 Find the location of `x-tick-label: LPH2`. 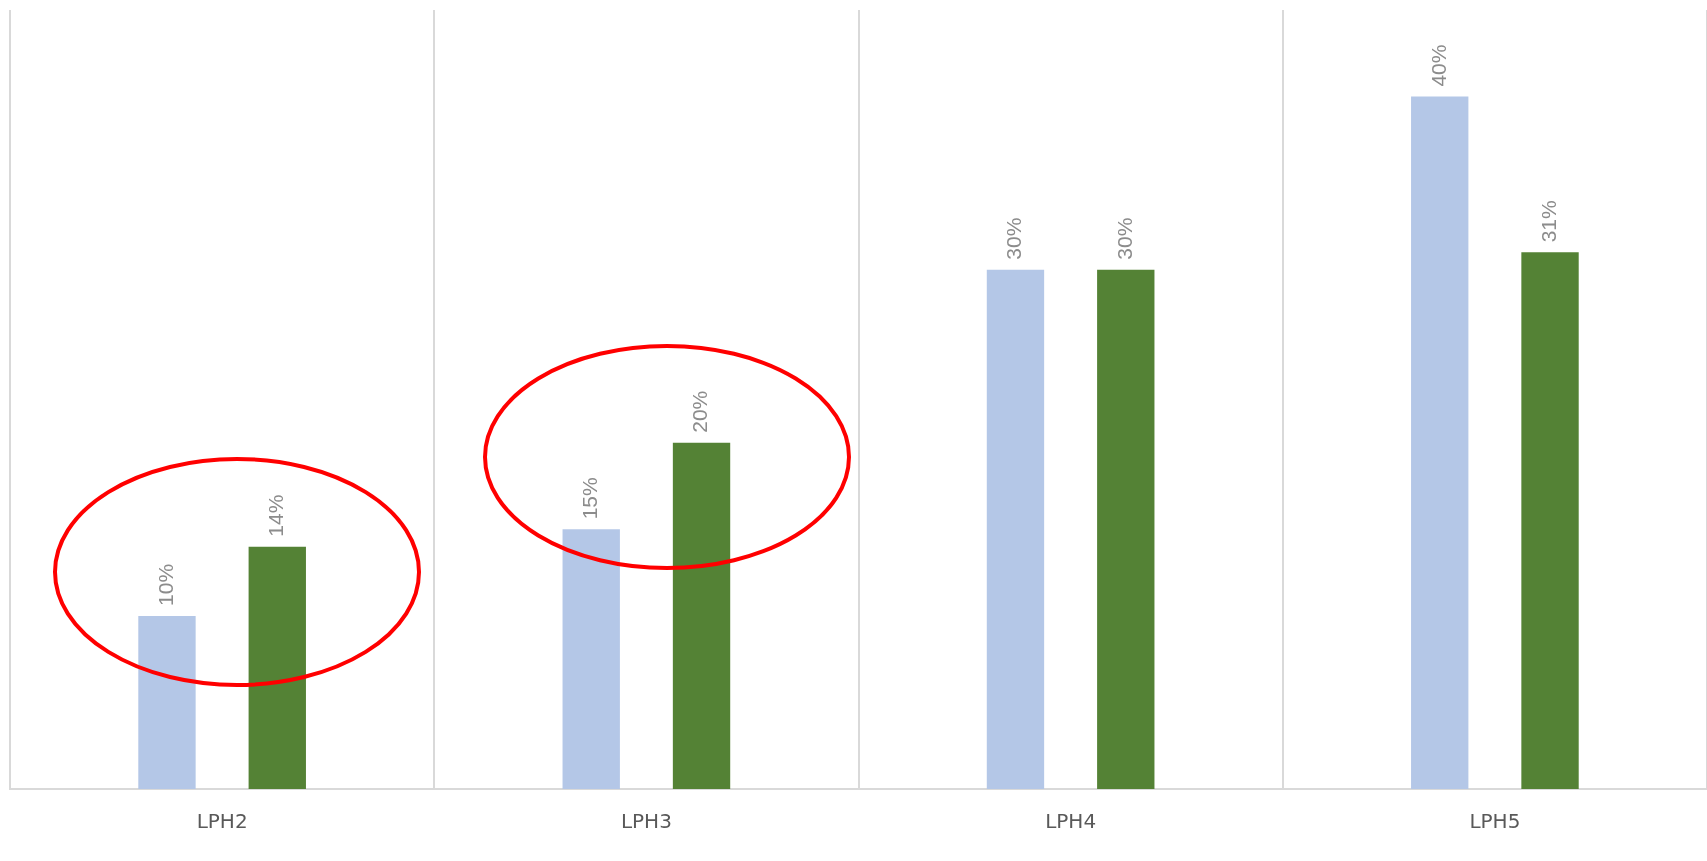

x-tick-label: LPH2 is located at coordinates (222, 821).